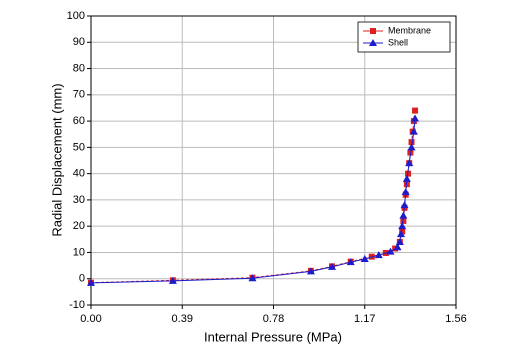  Describe the element at coordinates (76, 16) in the screenshot. I see `y-tick-label: 100` at that location.